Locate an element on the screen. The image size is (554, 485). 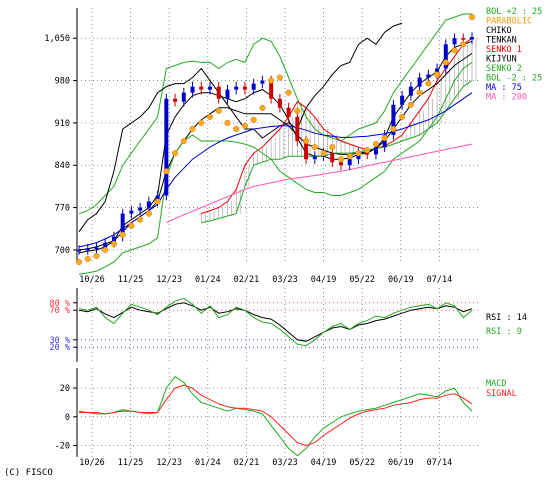
y-tick-label: 910 is located at coordinates (62, 124).